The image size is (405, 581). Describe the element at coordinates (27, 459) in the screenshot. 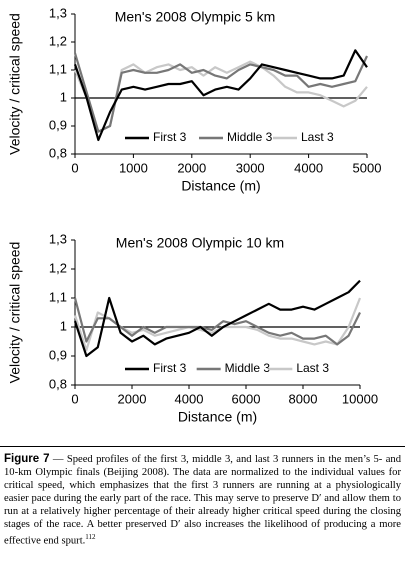

I see `caption-label: Figure 7` at that location.